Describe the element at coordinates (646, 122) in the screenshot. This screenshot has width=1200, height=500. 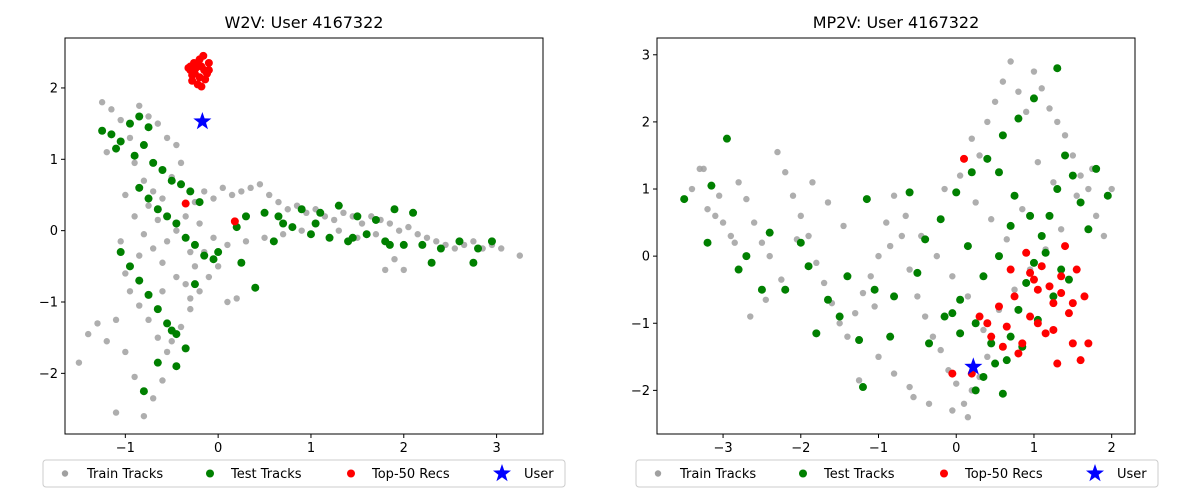
I see `mp2v-ytick-label-4: 2` at that location.